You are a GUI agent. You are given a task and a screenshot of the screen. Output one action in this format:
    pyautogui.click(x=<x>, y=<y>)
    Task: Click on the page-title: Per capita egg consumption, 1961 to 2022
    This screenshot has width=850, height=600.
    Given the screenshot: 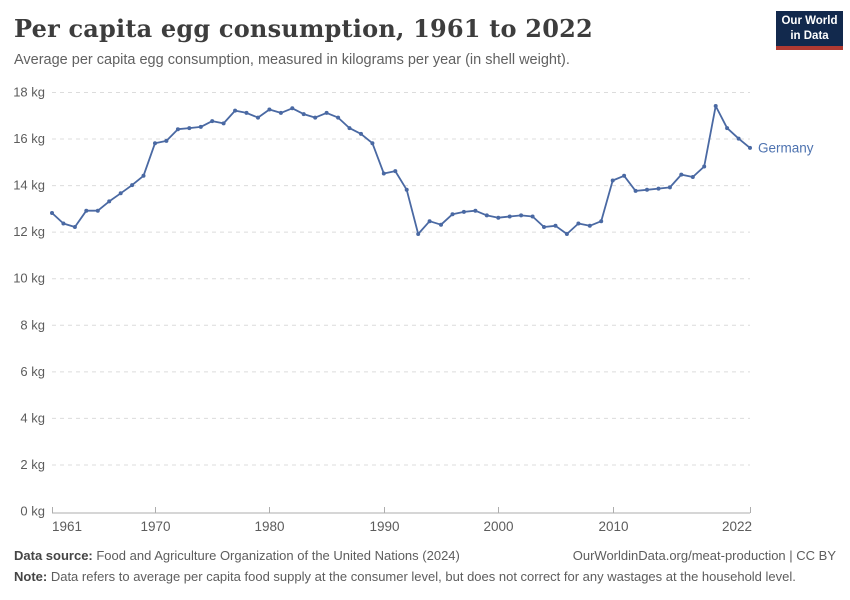 What is the action you would take?
    pyautogui.click(x=303, y=28)
    